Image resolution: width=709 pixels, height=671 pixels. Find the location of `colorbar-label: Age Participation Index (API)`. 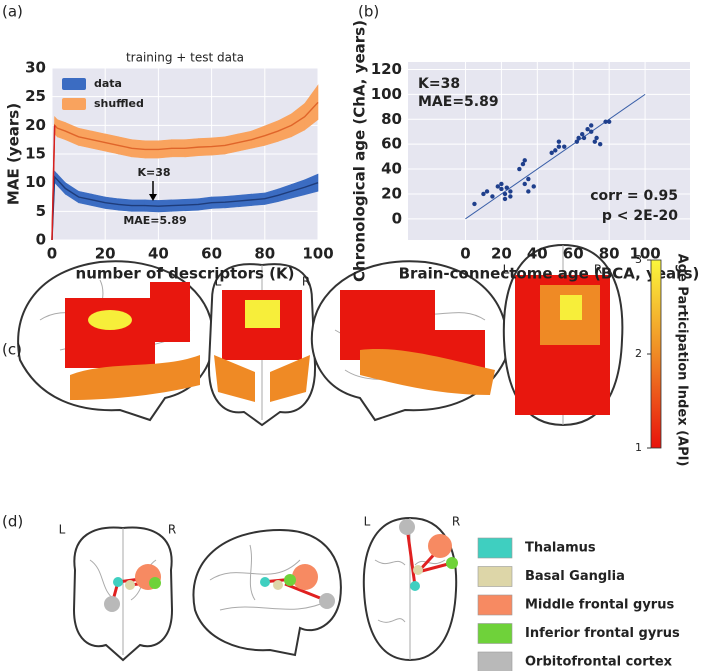

colorbar-label: Age Participation Index (API) is located at coordinates (682, 360).